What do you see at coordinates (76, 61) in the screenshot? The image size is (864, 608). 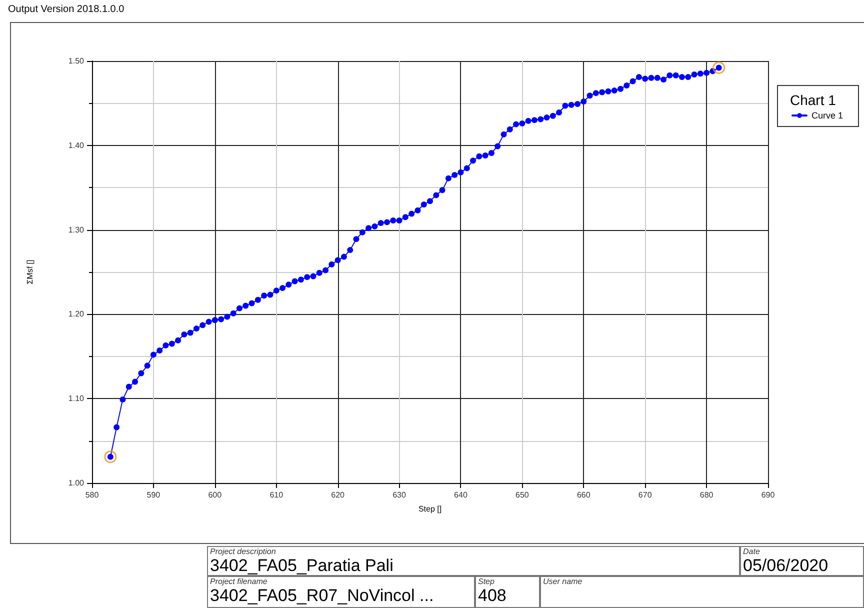 I see `y-tick-label: 1.50` at bounding box center [76, 61].